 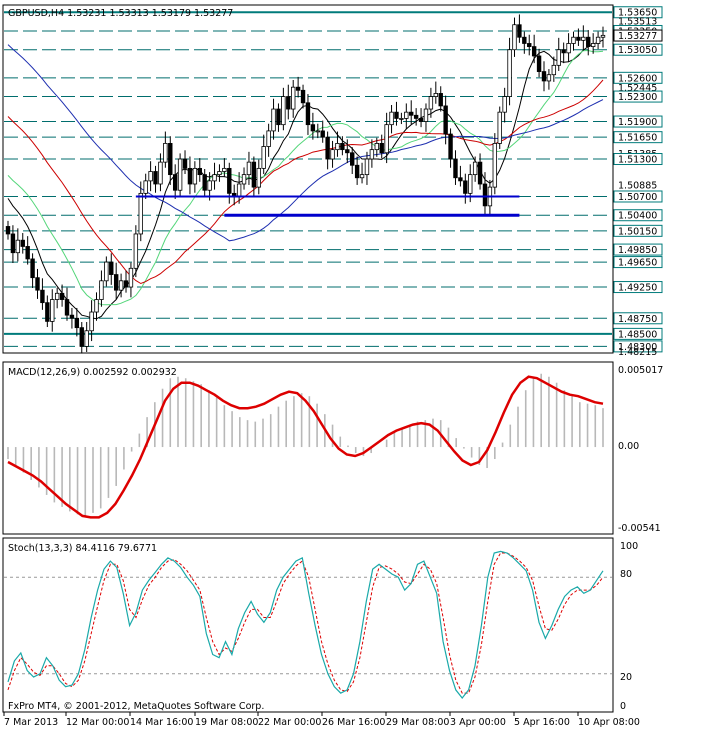 What do you see at coordinates (637, 352) in the screenshot?
I see `price-label: 1.48215` at bounding box center [637, 352].